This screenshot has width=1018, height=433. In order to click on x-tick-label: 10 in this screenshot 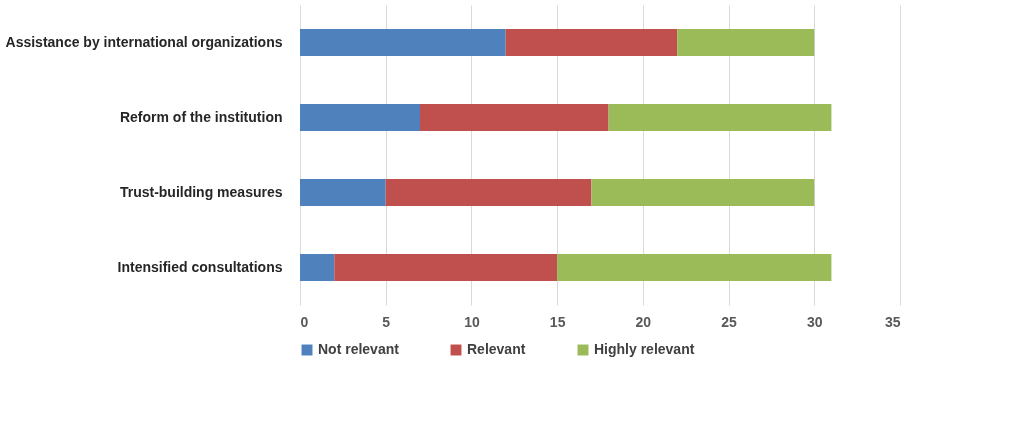, I will do `click(472, 321)`.